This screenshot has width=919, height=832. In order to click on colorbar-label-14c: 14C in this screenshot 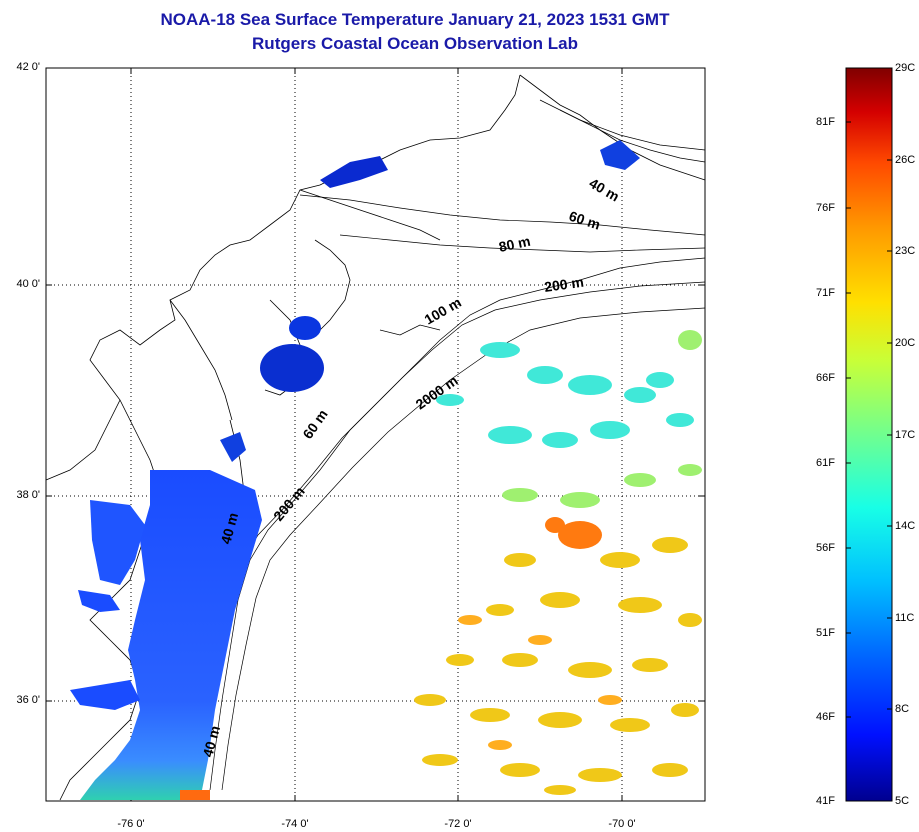, I will do `click(905, 526)`.